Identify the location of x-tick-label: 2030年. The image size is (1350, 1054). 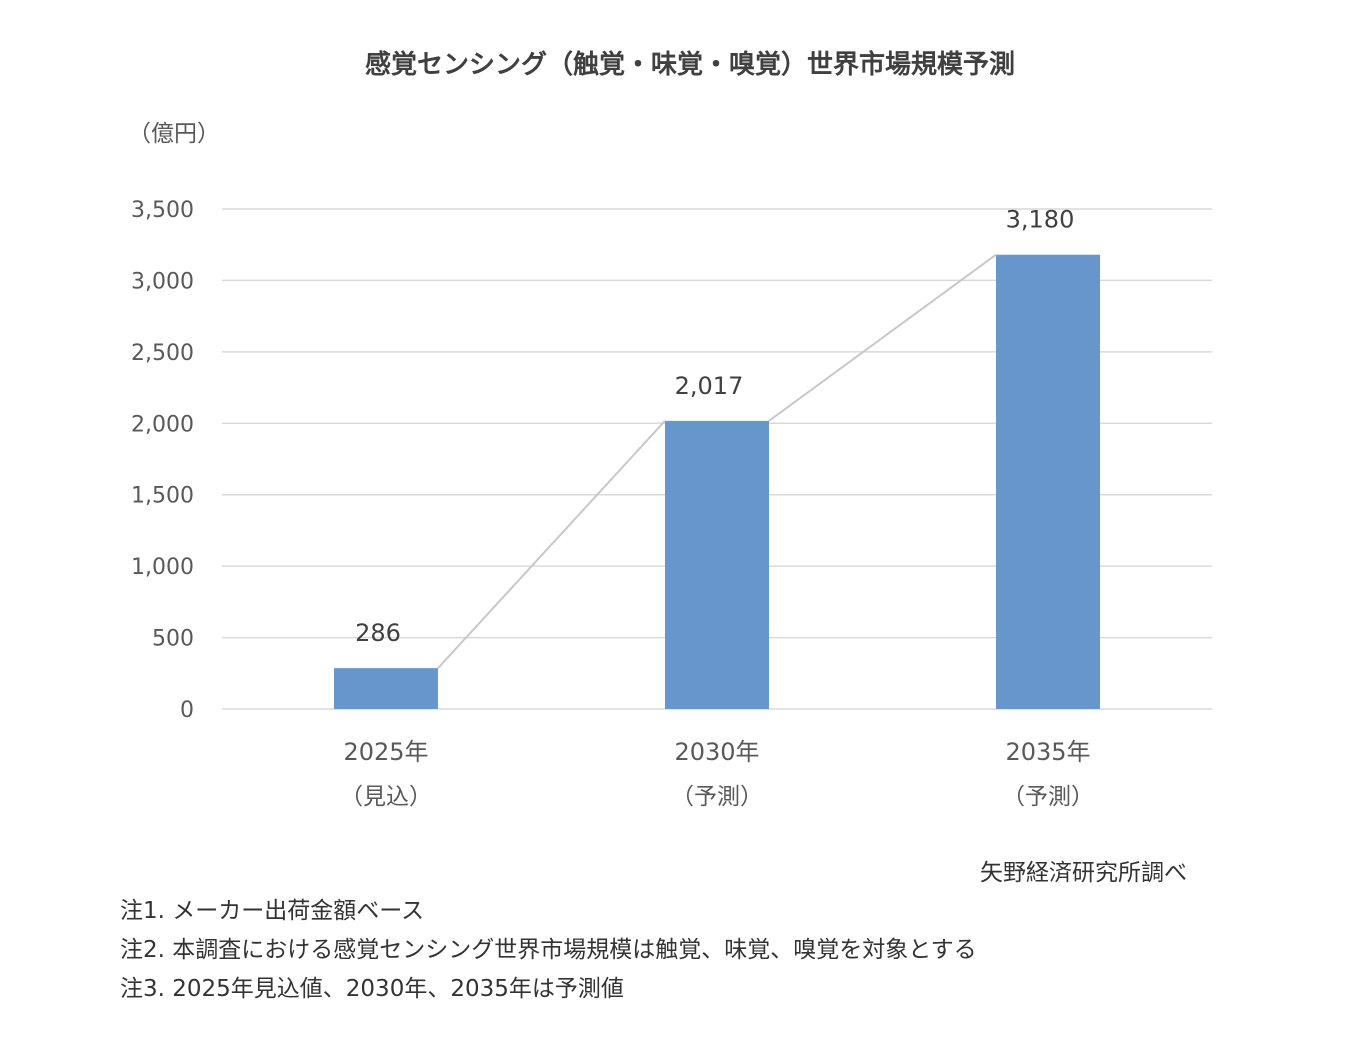
(716, 752).